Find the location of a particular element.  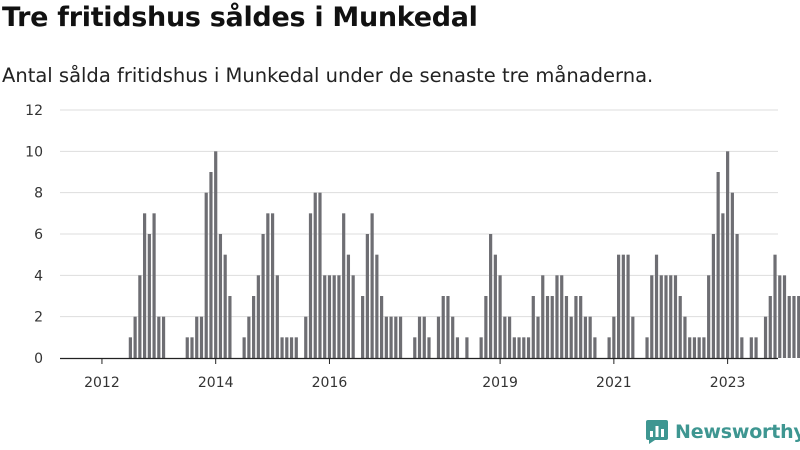

newsworthy-brand: Newsworthy is located at coordinates (722, 432).